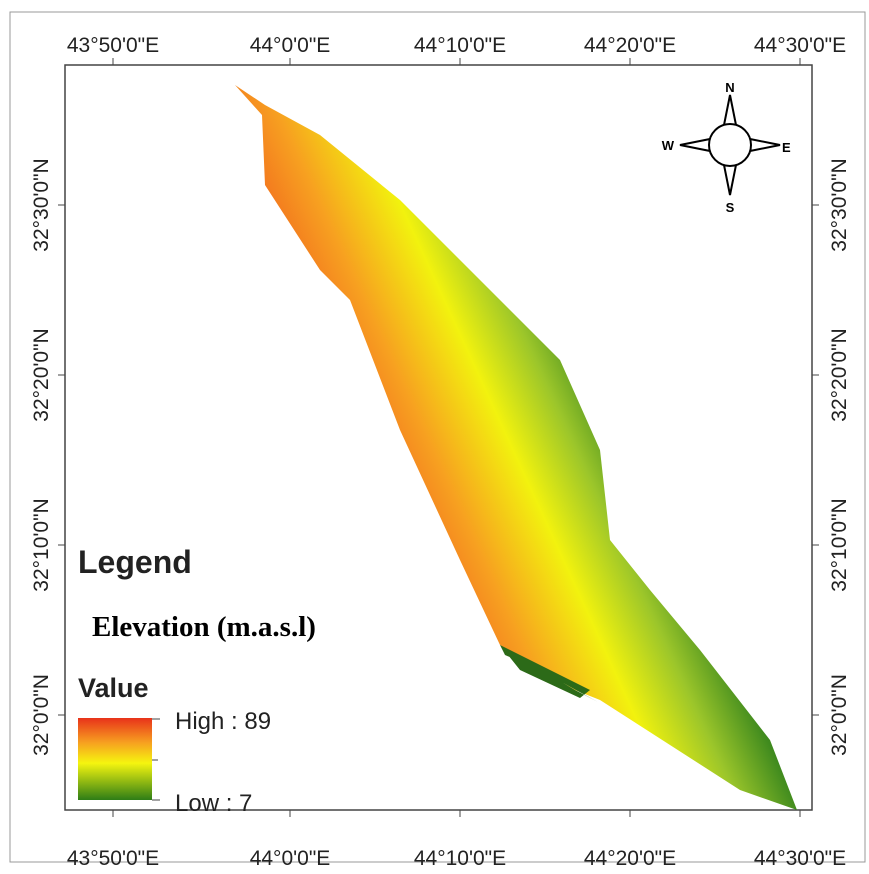  Describe the element at coordinates (839, 544) in the screenshot. I see `right-label: 32°10'0"N` at that location.